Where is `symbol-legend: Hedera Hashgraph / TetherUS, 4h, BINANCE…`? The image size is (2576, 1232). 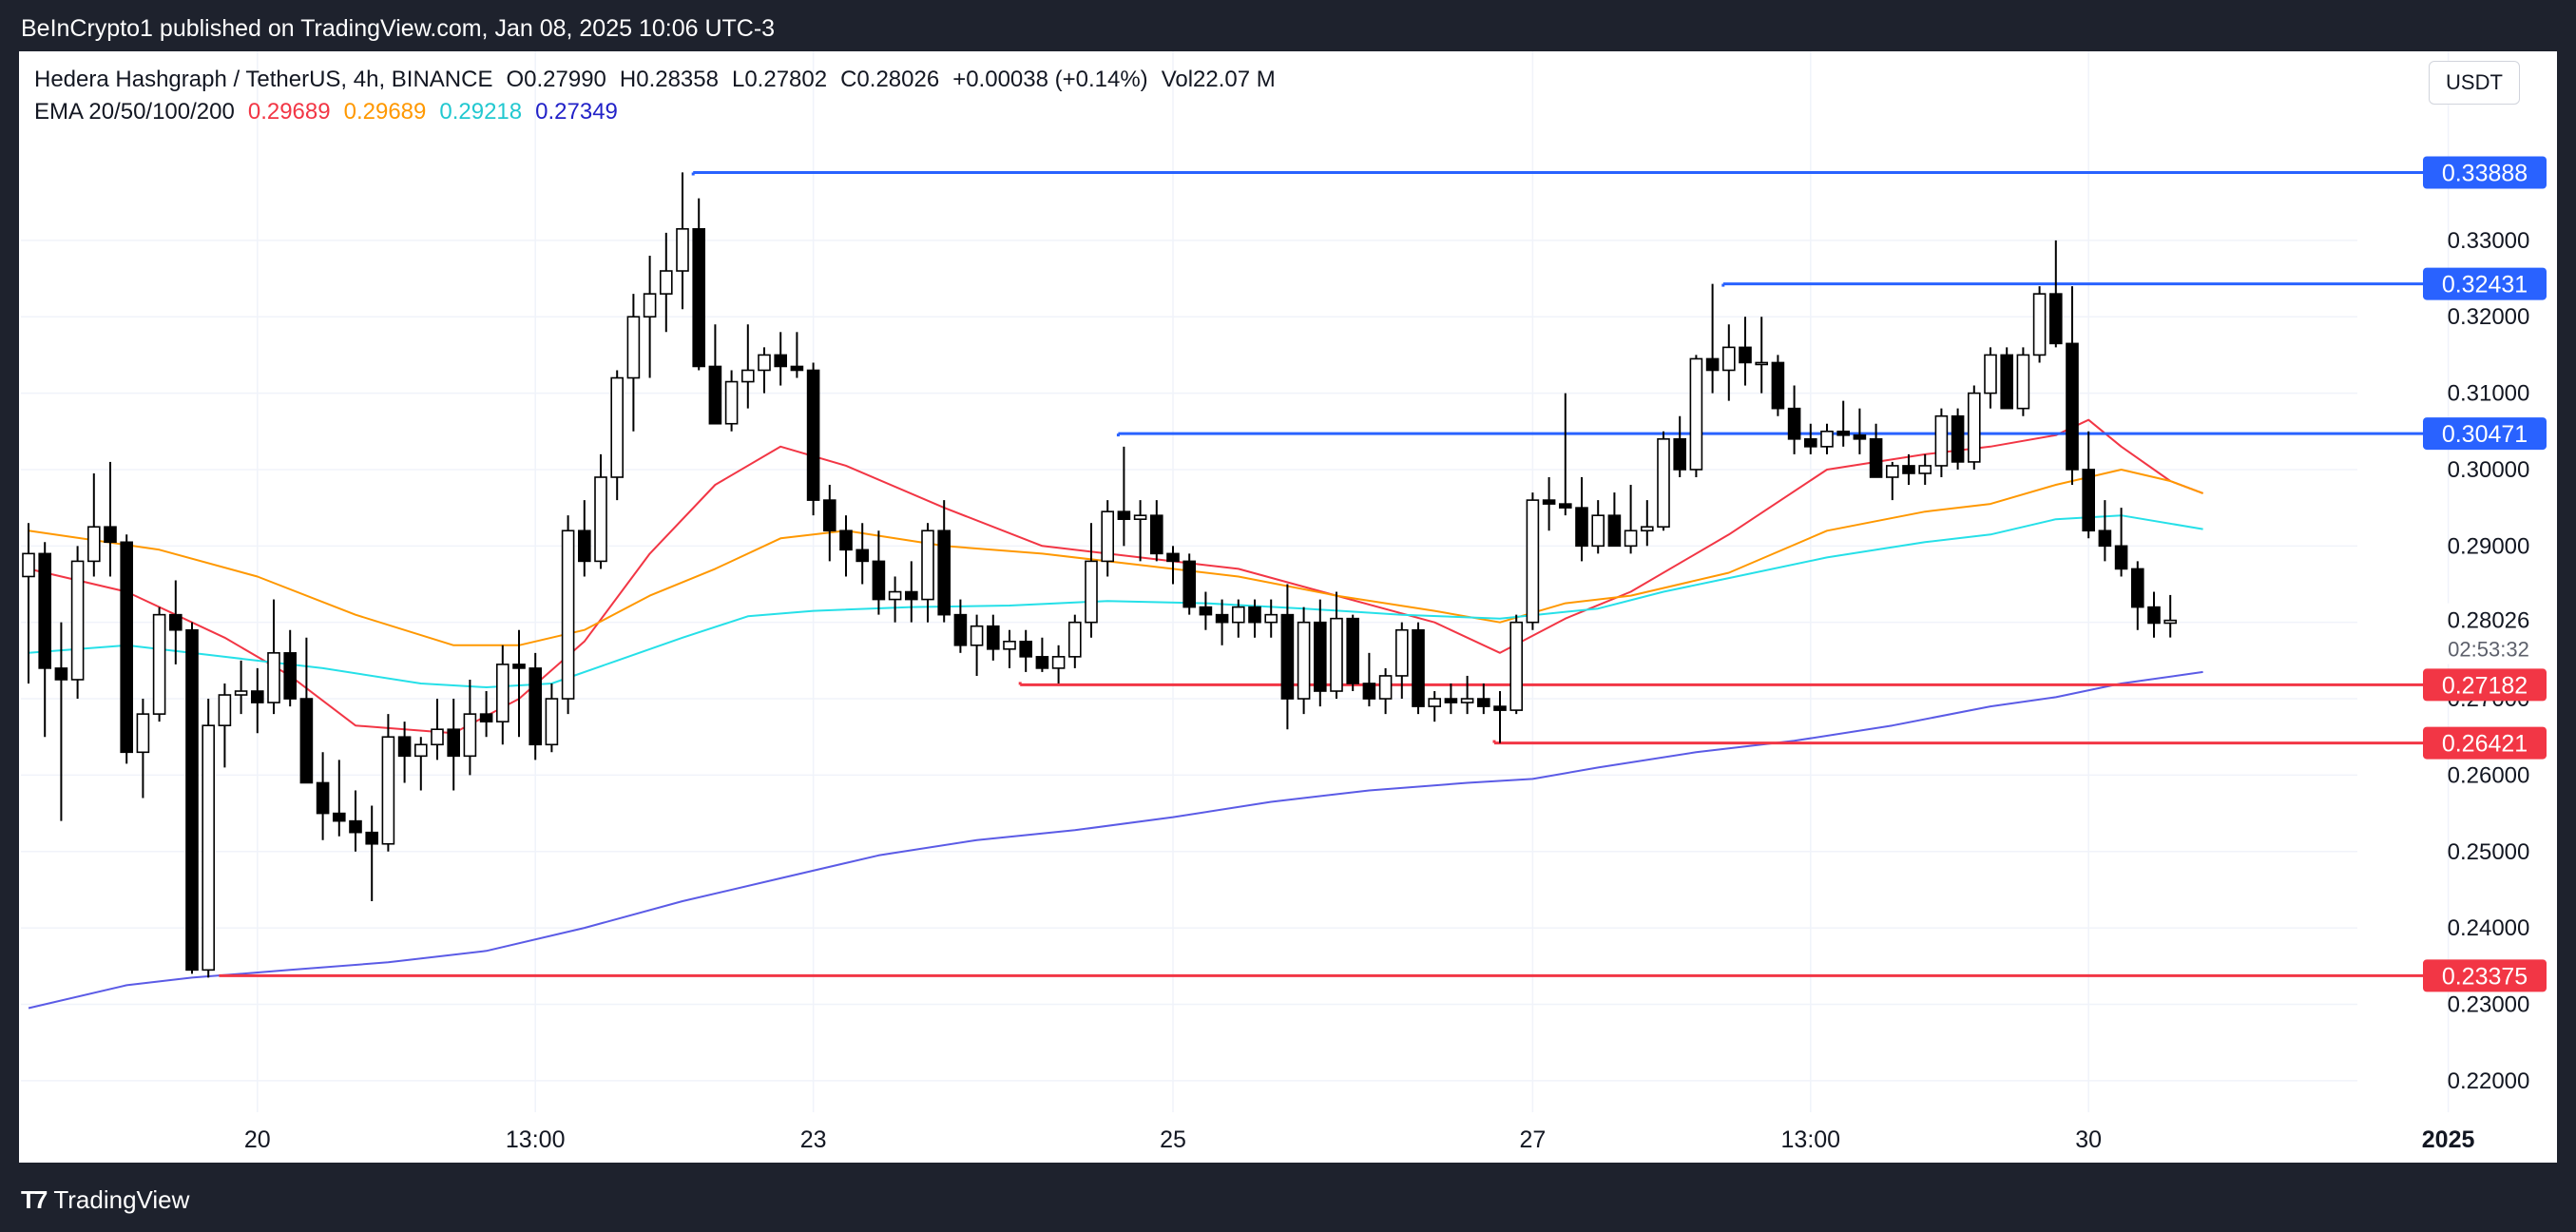 symbol-legend: Hedera Hashgraph / TetherUS, 4h, BINANCE… is located at coordinates (662, 80).